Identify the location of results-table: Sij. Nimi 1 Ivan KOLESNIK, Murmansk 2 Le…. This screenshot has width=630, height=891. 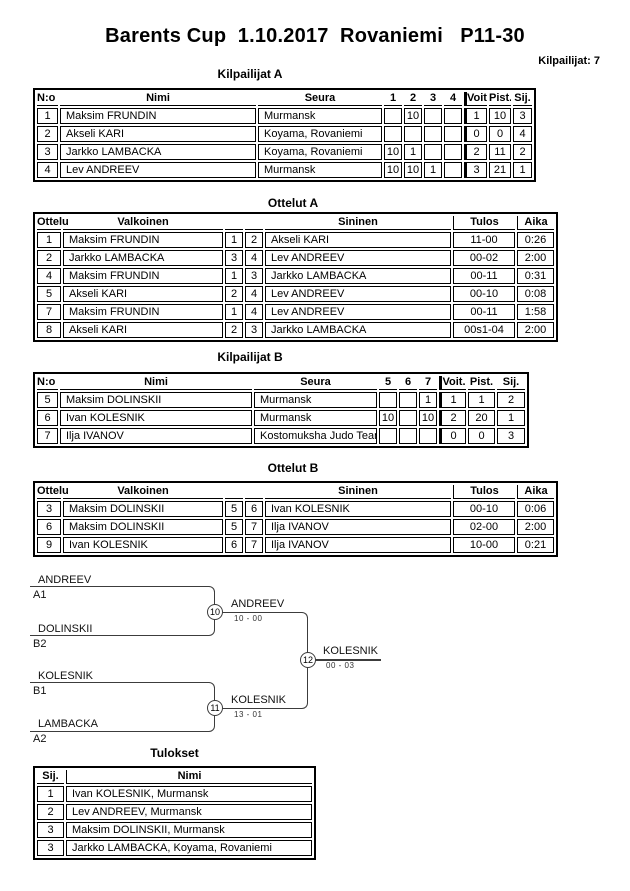
(174, 813).